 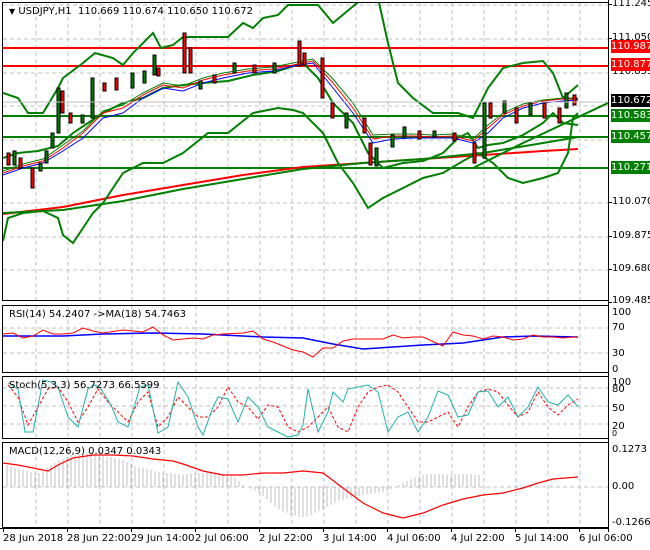 I want to click on triangle-down-icon: ▼, so click(x=12, y=11).